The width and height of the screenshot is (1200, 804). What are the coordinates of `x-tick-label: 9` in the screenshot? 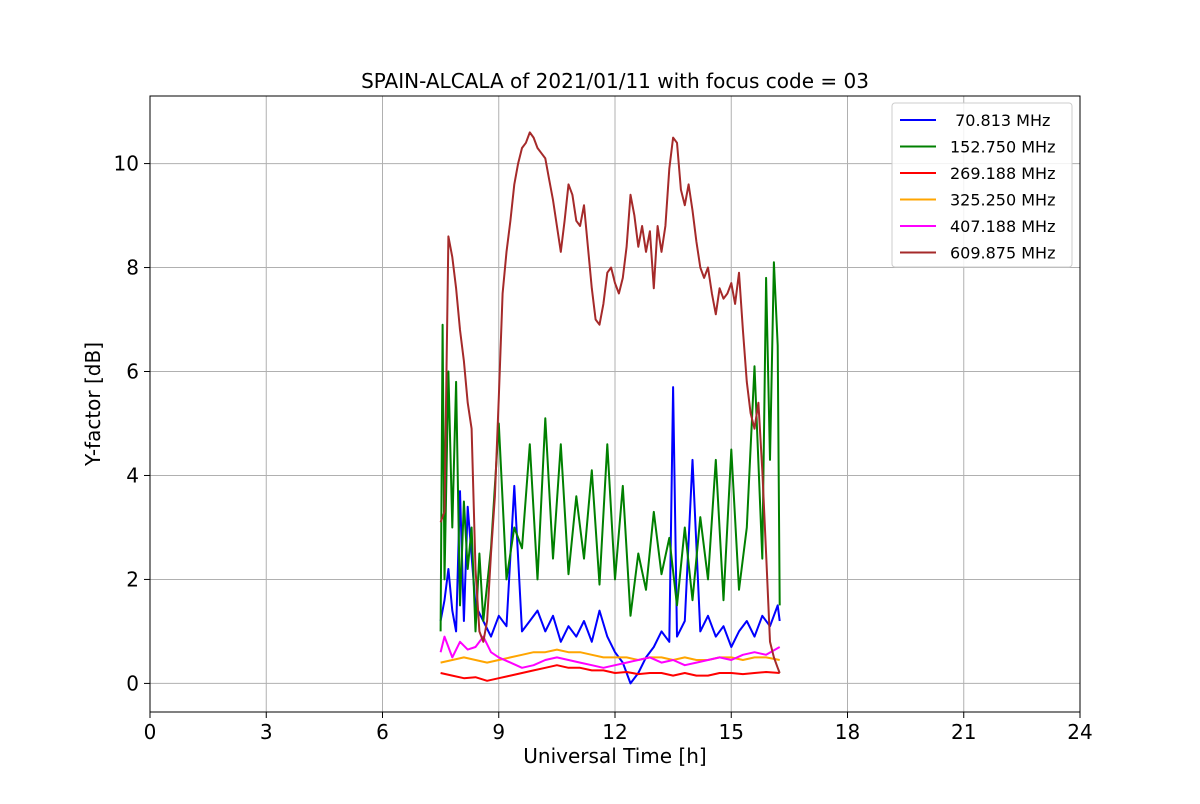 It's located at (498, 732).